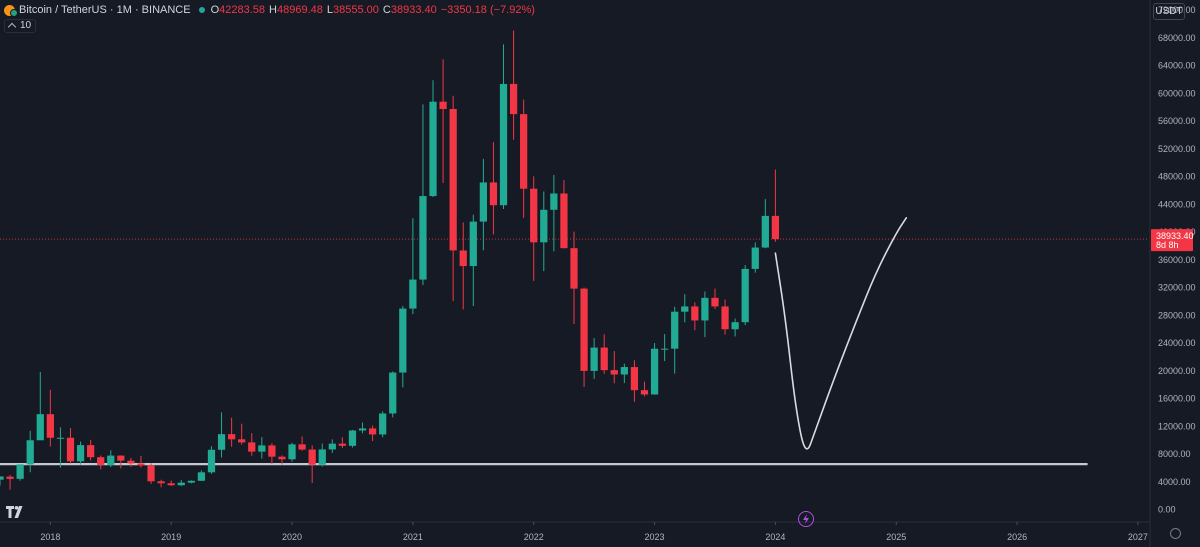 The width and height of the screenshot is (1200, 547). Describe the element at coordinates (409, 10) in the screenshot. I see `close-value: C38933.40` at that location.